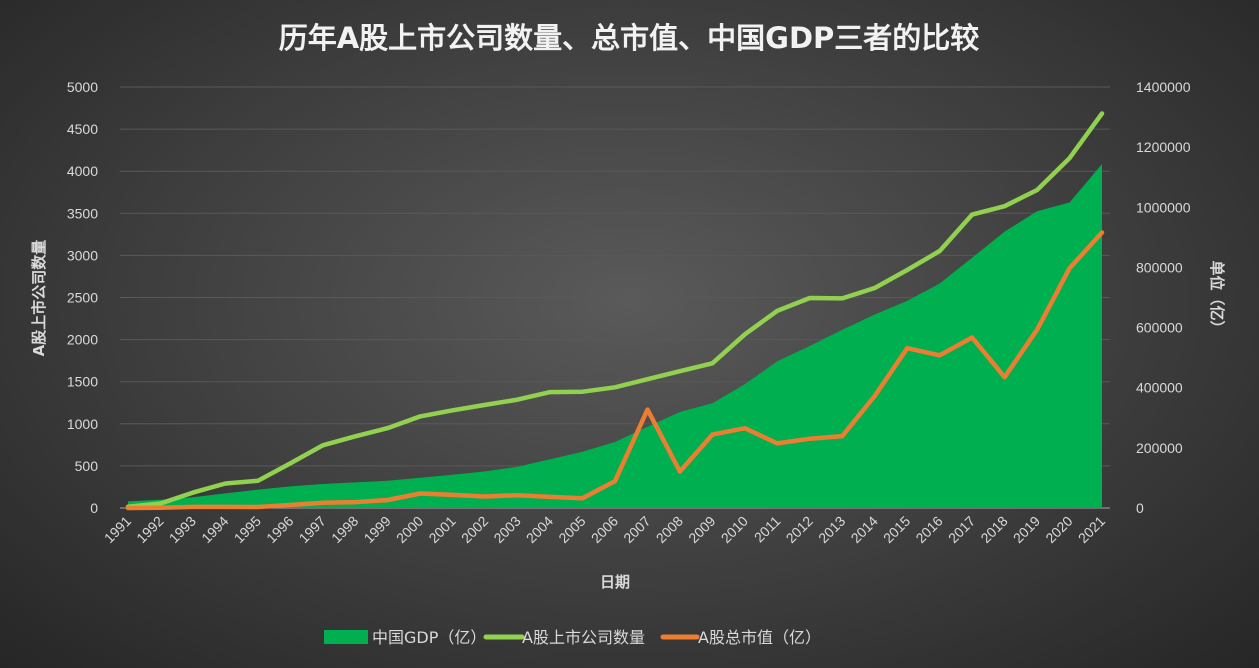  What do you see at coordinates (247, 529) in the screenshot?
I see `x-tick-label: 1995` at bounding box center [247, 529].